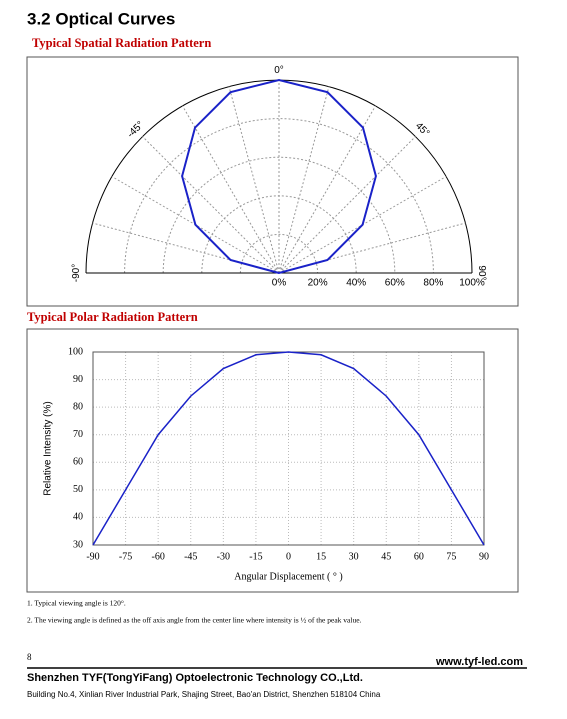 The height and width of the screenshot is (719, 567). I want to click on y-tick-label: 90, so click(78, 379).